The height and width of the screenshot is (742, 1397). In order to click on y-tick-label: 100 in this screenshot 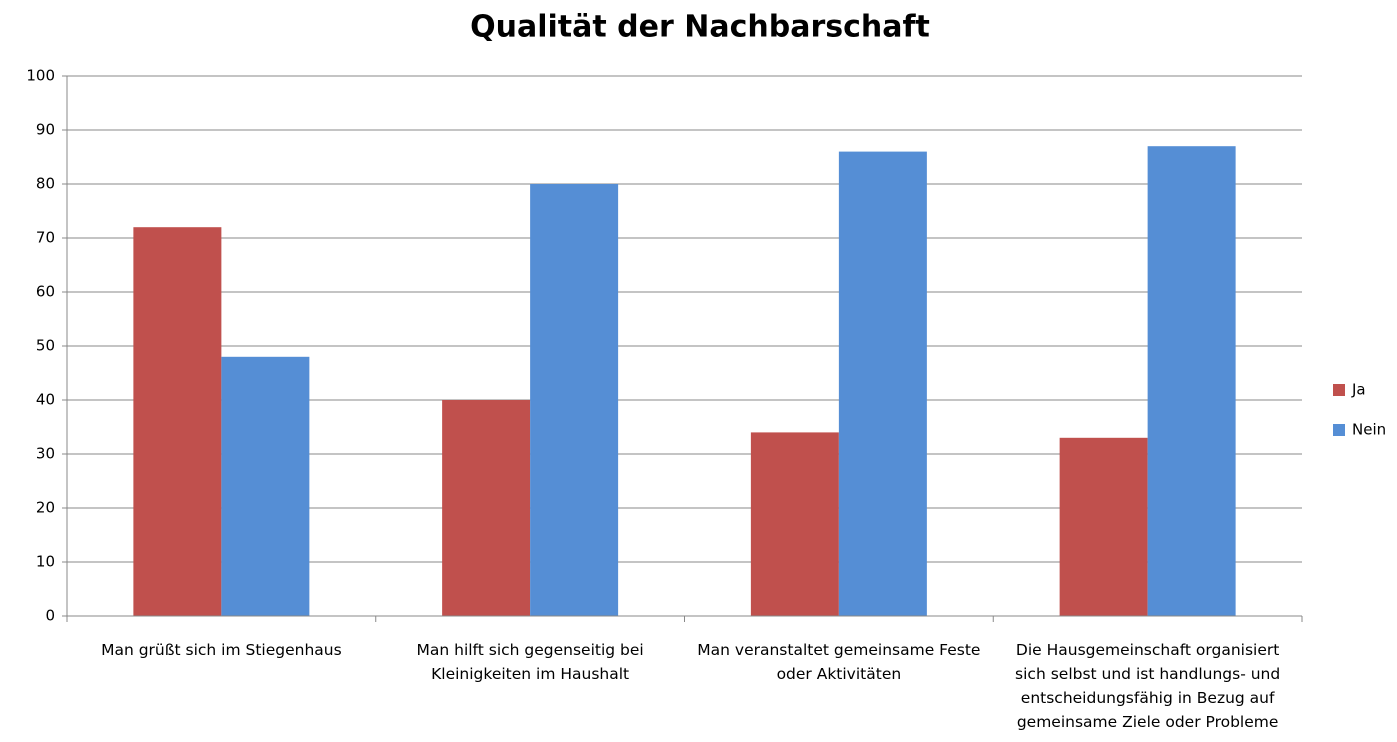, I will do `click(40, 76)`.